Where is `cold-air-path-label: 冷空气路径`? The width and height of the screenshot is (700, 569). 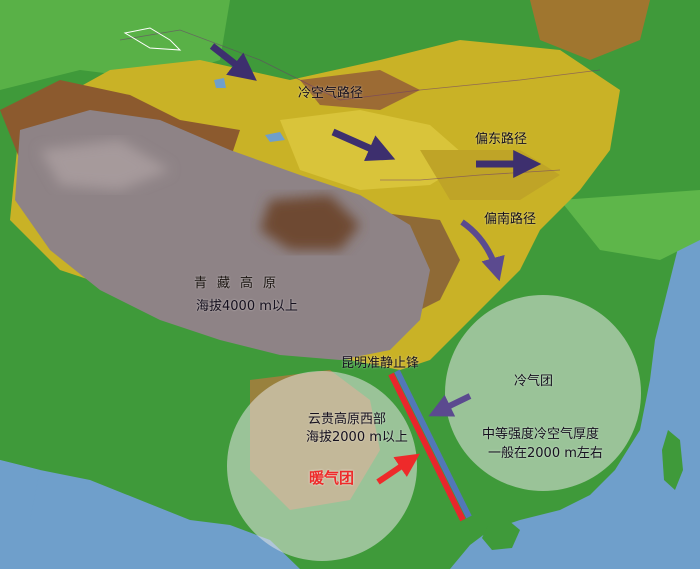
cold-air-path-label: 冷空气路径 is located at coordinates (331, 93).